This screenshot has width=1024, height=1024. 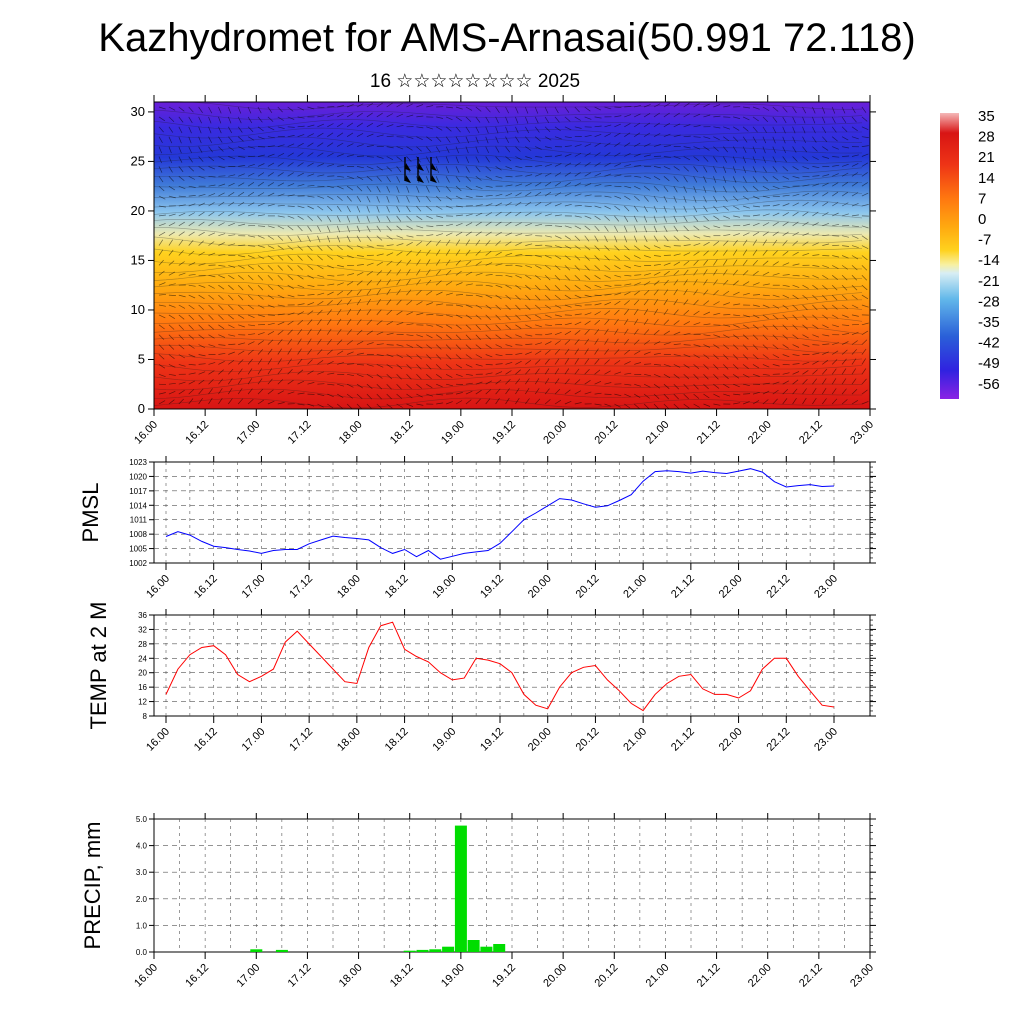 I want to click on y-tick-label: 32, so click(x=142, y=629).